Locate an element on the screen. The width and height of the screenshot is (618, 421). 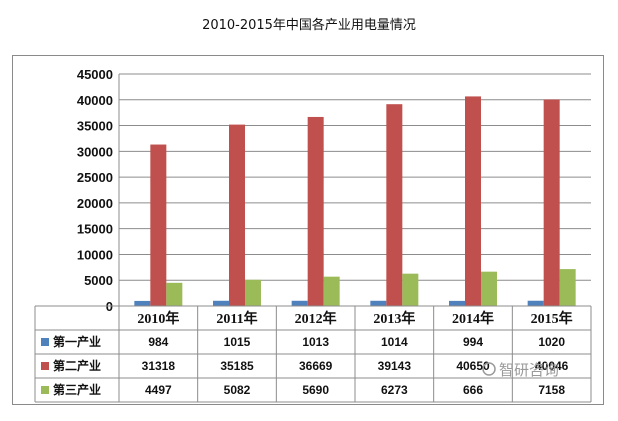
table-cell: 5082 is located at coordinates (237, 390).